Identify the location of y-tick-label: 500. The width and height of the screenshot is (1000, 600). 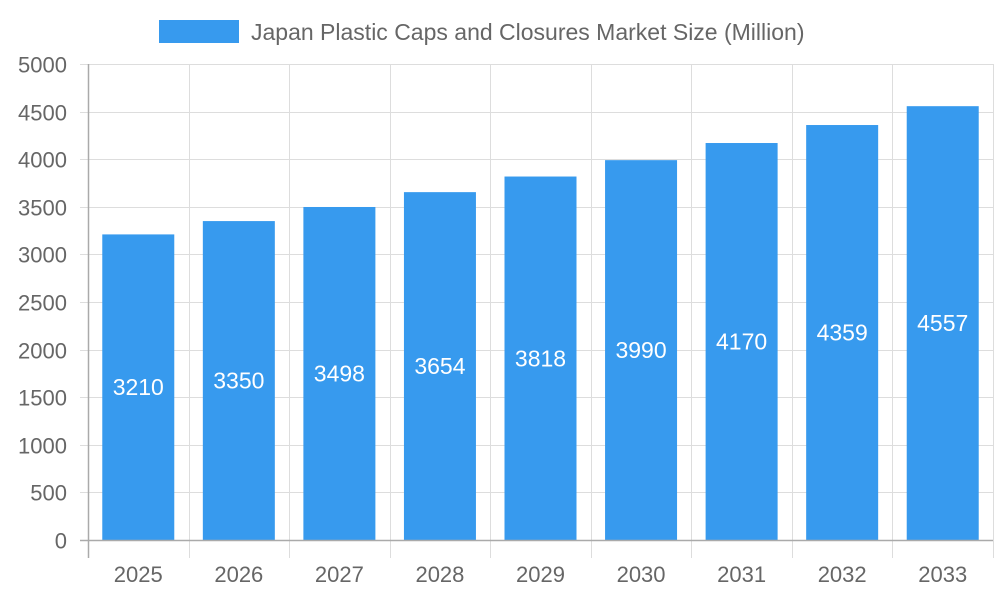
(48, 493).